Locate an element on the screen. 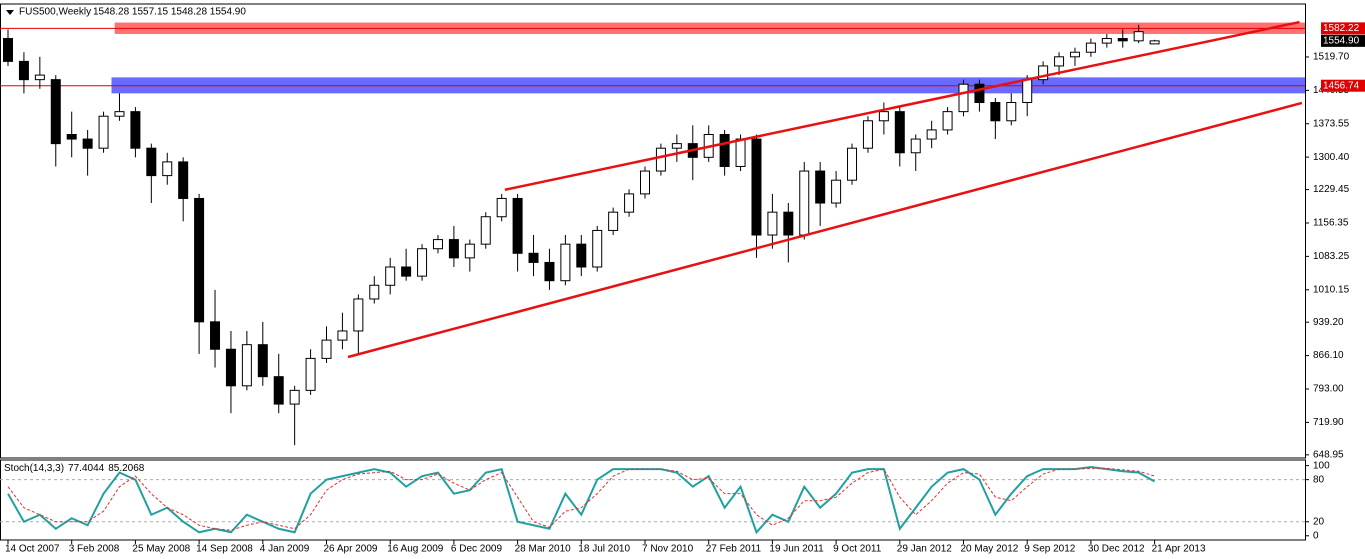  y-tick-label: 20 is located at coordinates (1319, 521).